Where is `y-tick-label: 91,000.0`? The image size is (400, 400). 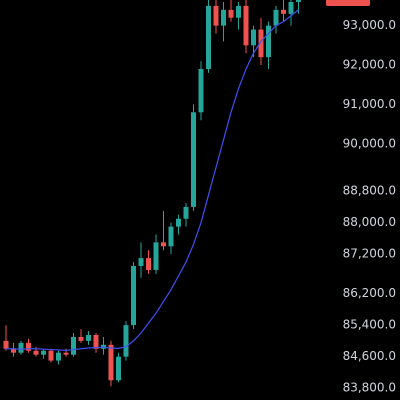 y-tick-label: 91,000.0 is located at coordinates (369, 104).